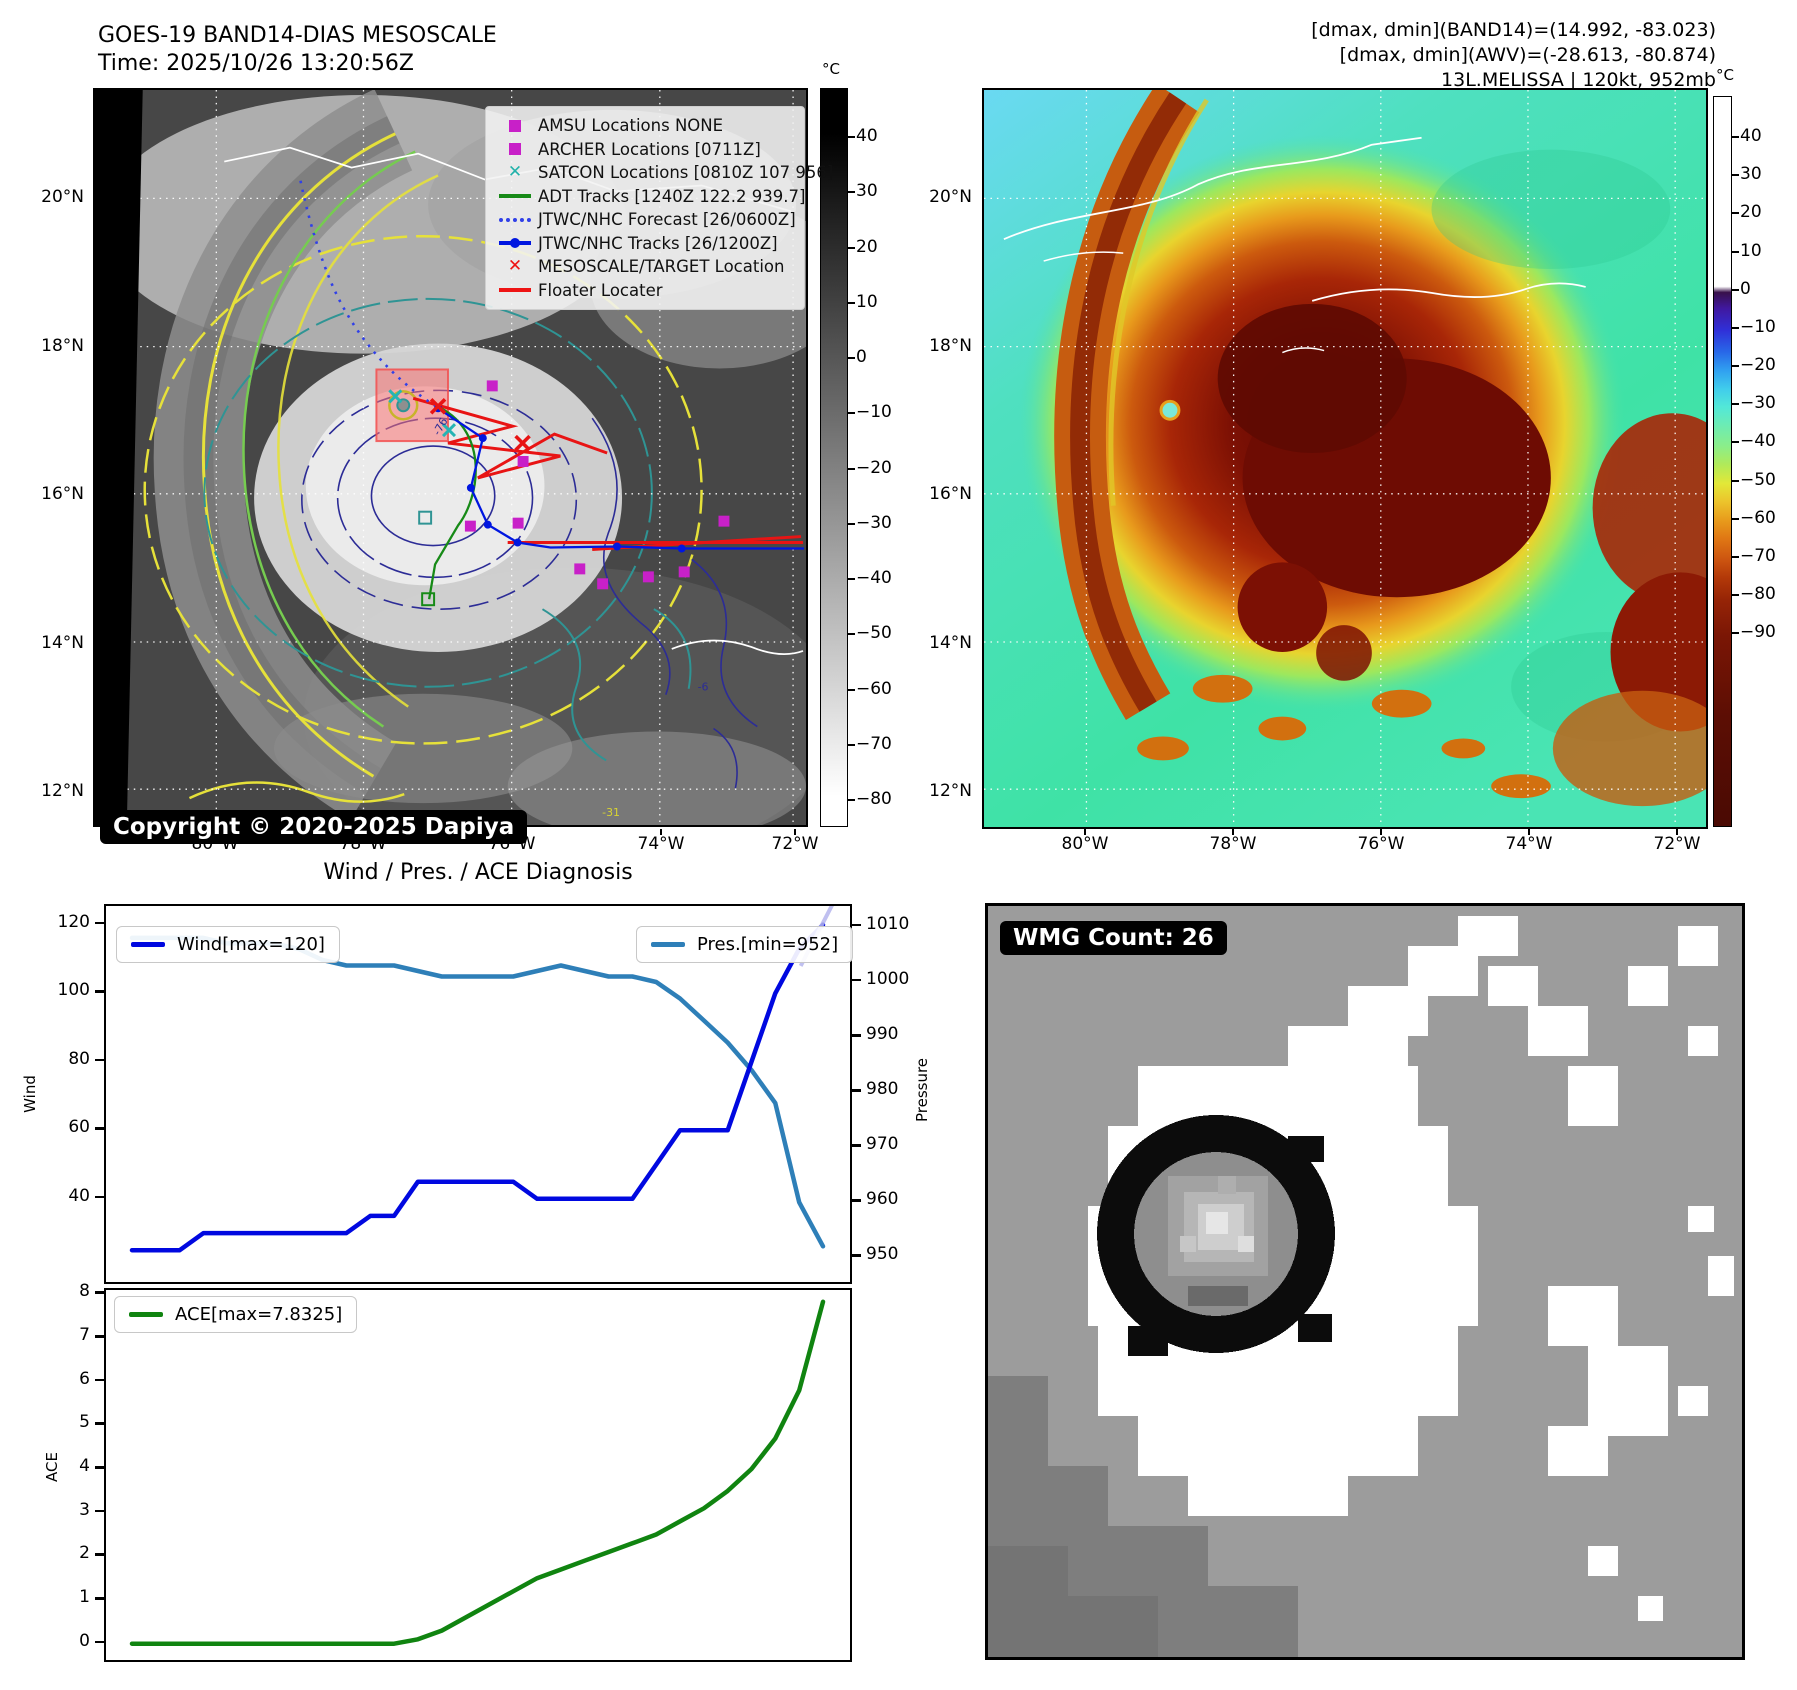 This screenshot has height=1690, width=1797. Describe the element at coordinates (882, 1254) in the screenshot. I see `pressure-tick-label: 950` at that location.